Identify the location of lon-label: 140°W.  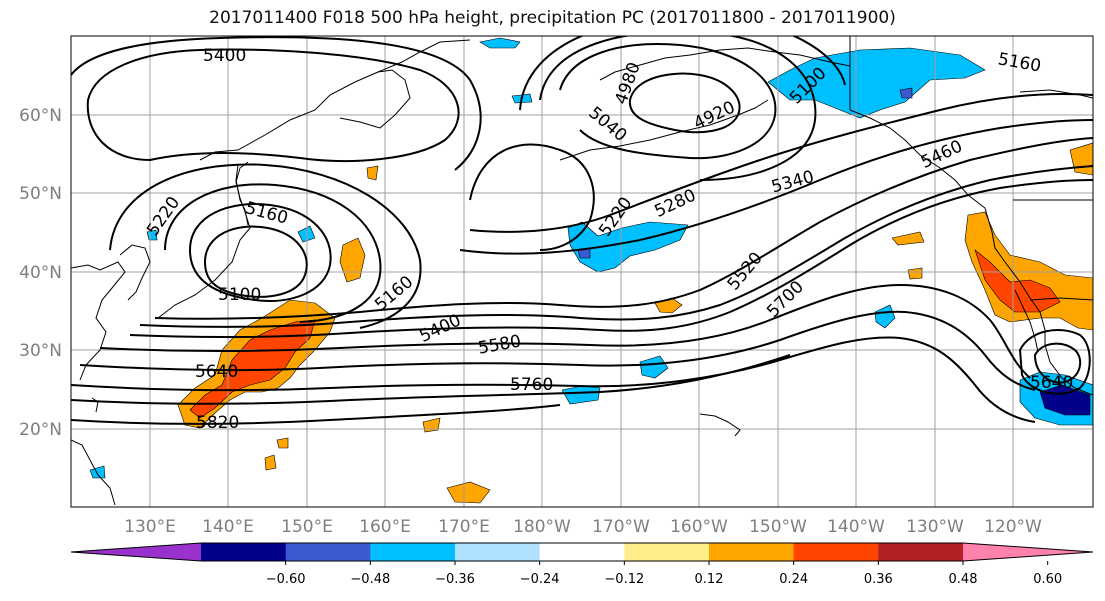
(856, 527).